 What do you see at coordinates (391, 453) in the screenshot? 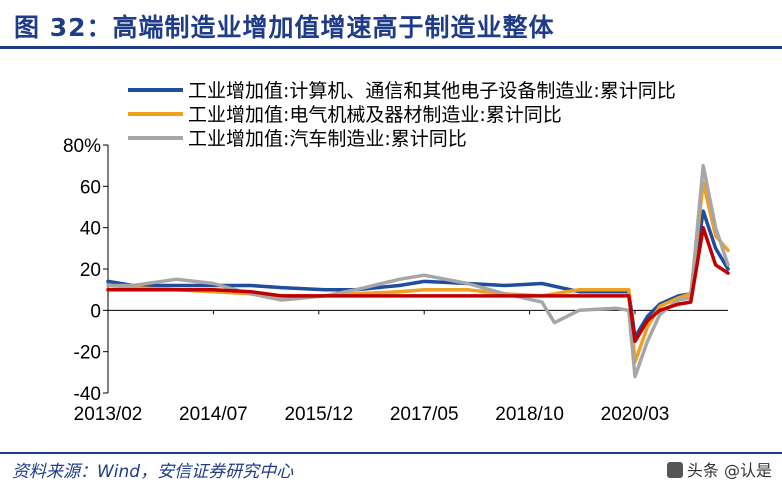
I see `footer-divider` at bounding box center [391, 453].